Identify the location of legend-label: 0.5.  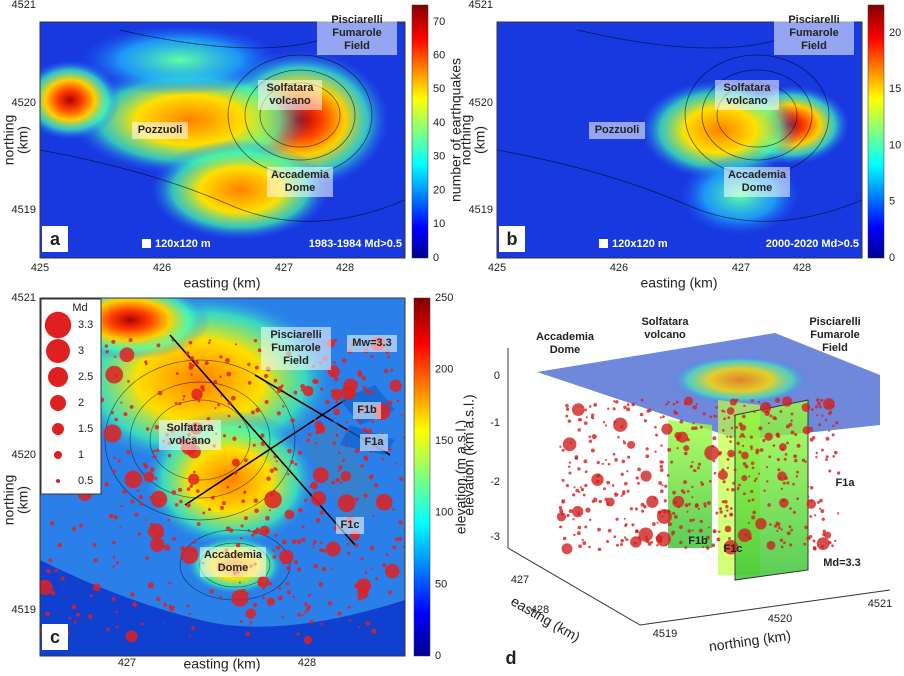
(85, 481).